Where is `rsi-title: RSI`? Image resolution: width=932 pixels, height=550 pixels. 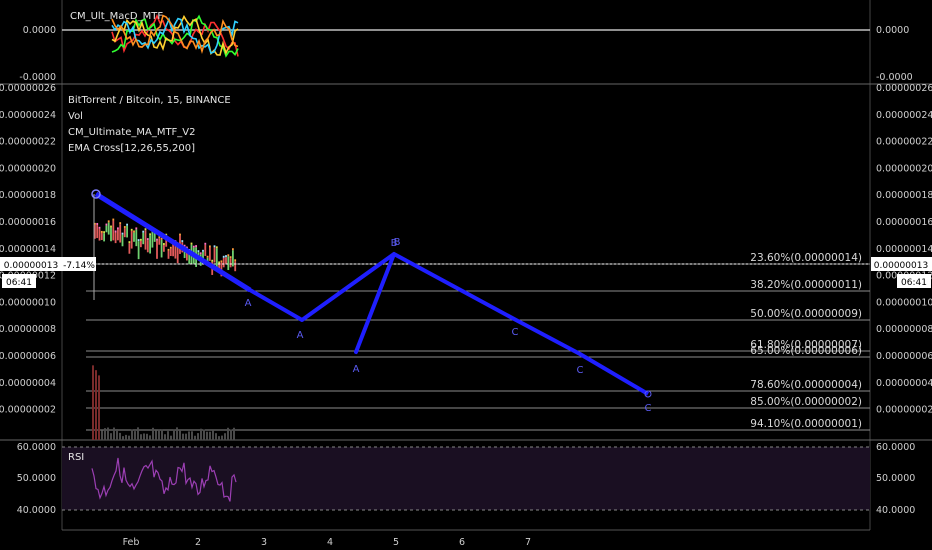
rsi-title: RSI is located at coordinates (76, 457).